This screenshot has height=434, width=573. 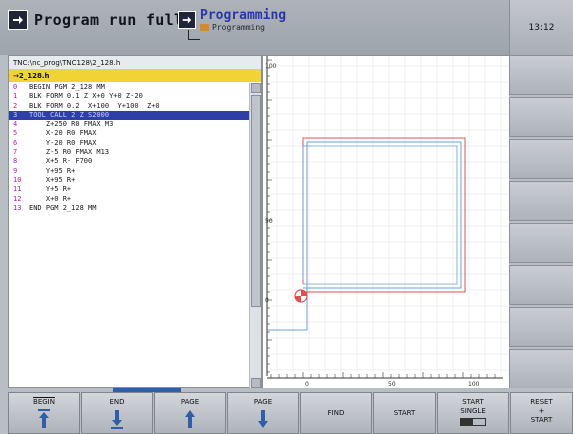 What do you see at coordinates (129, 152) in the screenshot?
I see `program-line: 7 Z-5 R0 FMAX M13` at bounding box center [129, 152].